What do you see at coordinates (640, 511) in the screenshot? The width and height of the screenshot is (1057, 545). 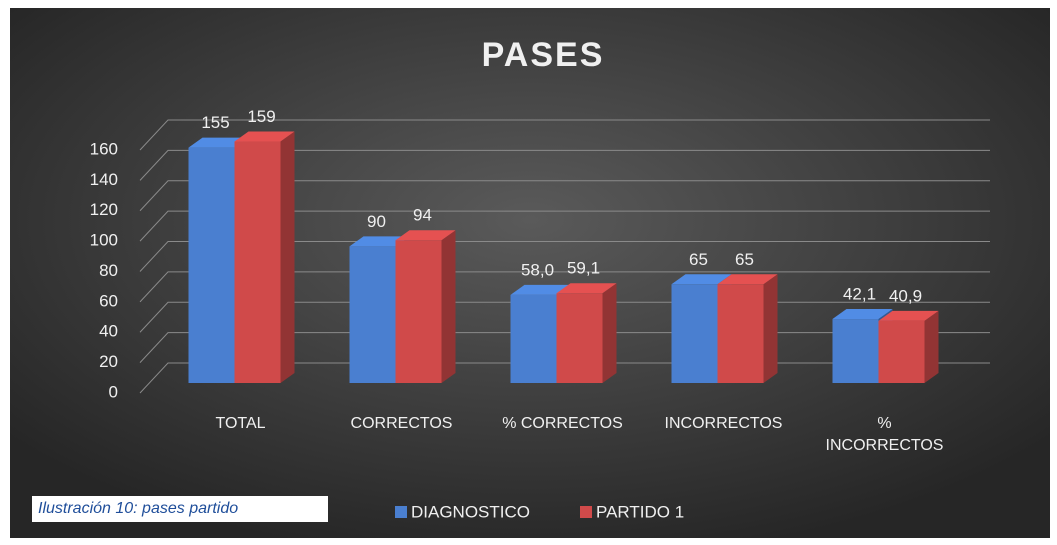 I see `legend-label: PARTIDO 1` at bounding box center [640, 511].